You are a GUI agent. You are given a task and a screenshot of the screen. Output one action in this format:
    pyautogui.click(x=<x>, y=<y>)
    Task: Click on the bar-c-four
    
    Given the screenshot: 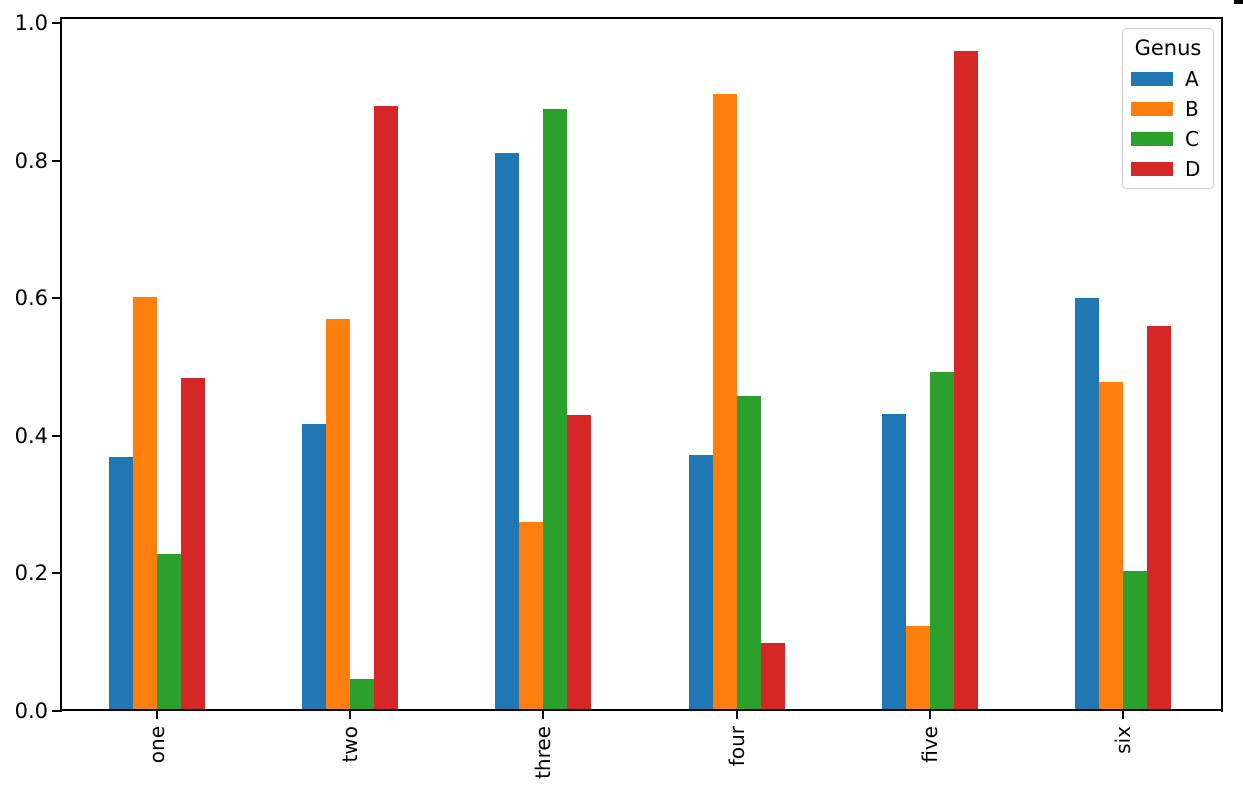 What is the action you would take?
    pyautogui.click(x=749, y=553)
    